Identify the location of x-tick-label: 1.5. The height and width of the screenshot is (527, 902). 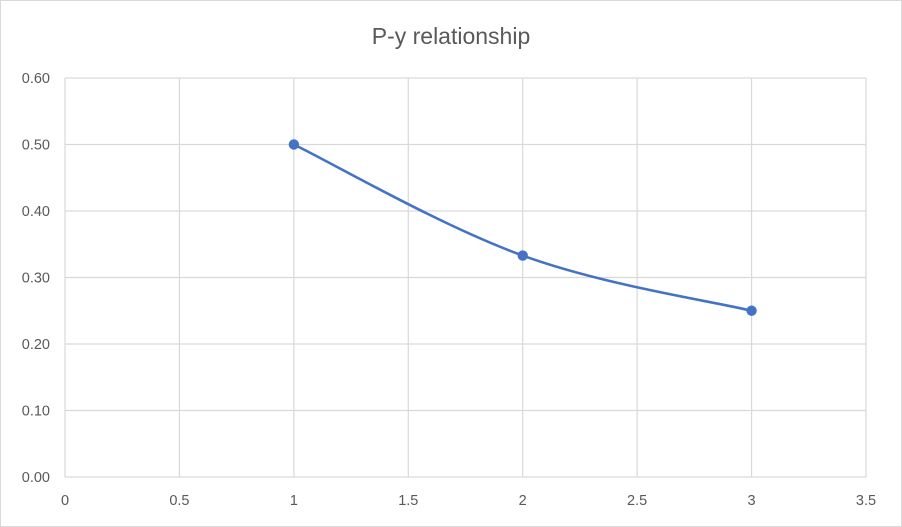
(408, 501).